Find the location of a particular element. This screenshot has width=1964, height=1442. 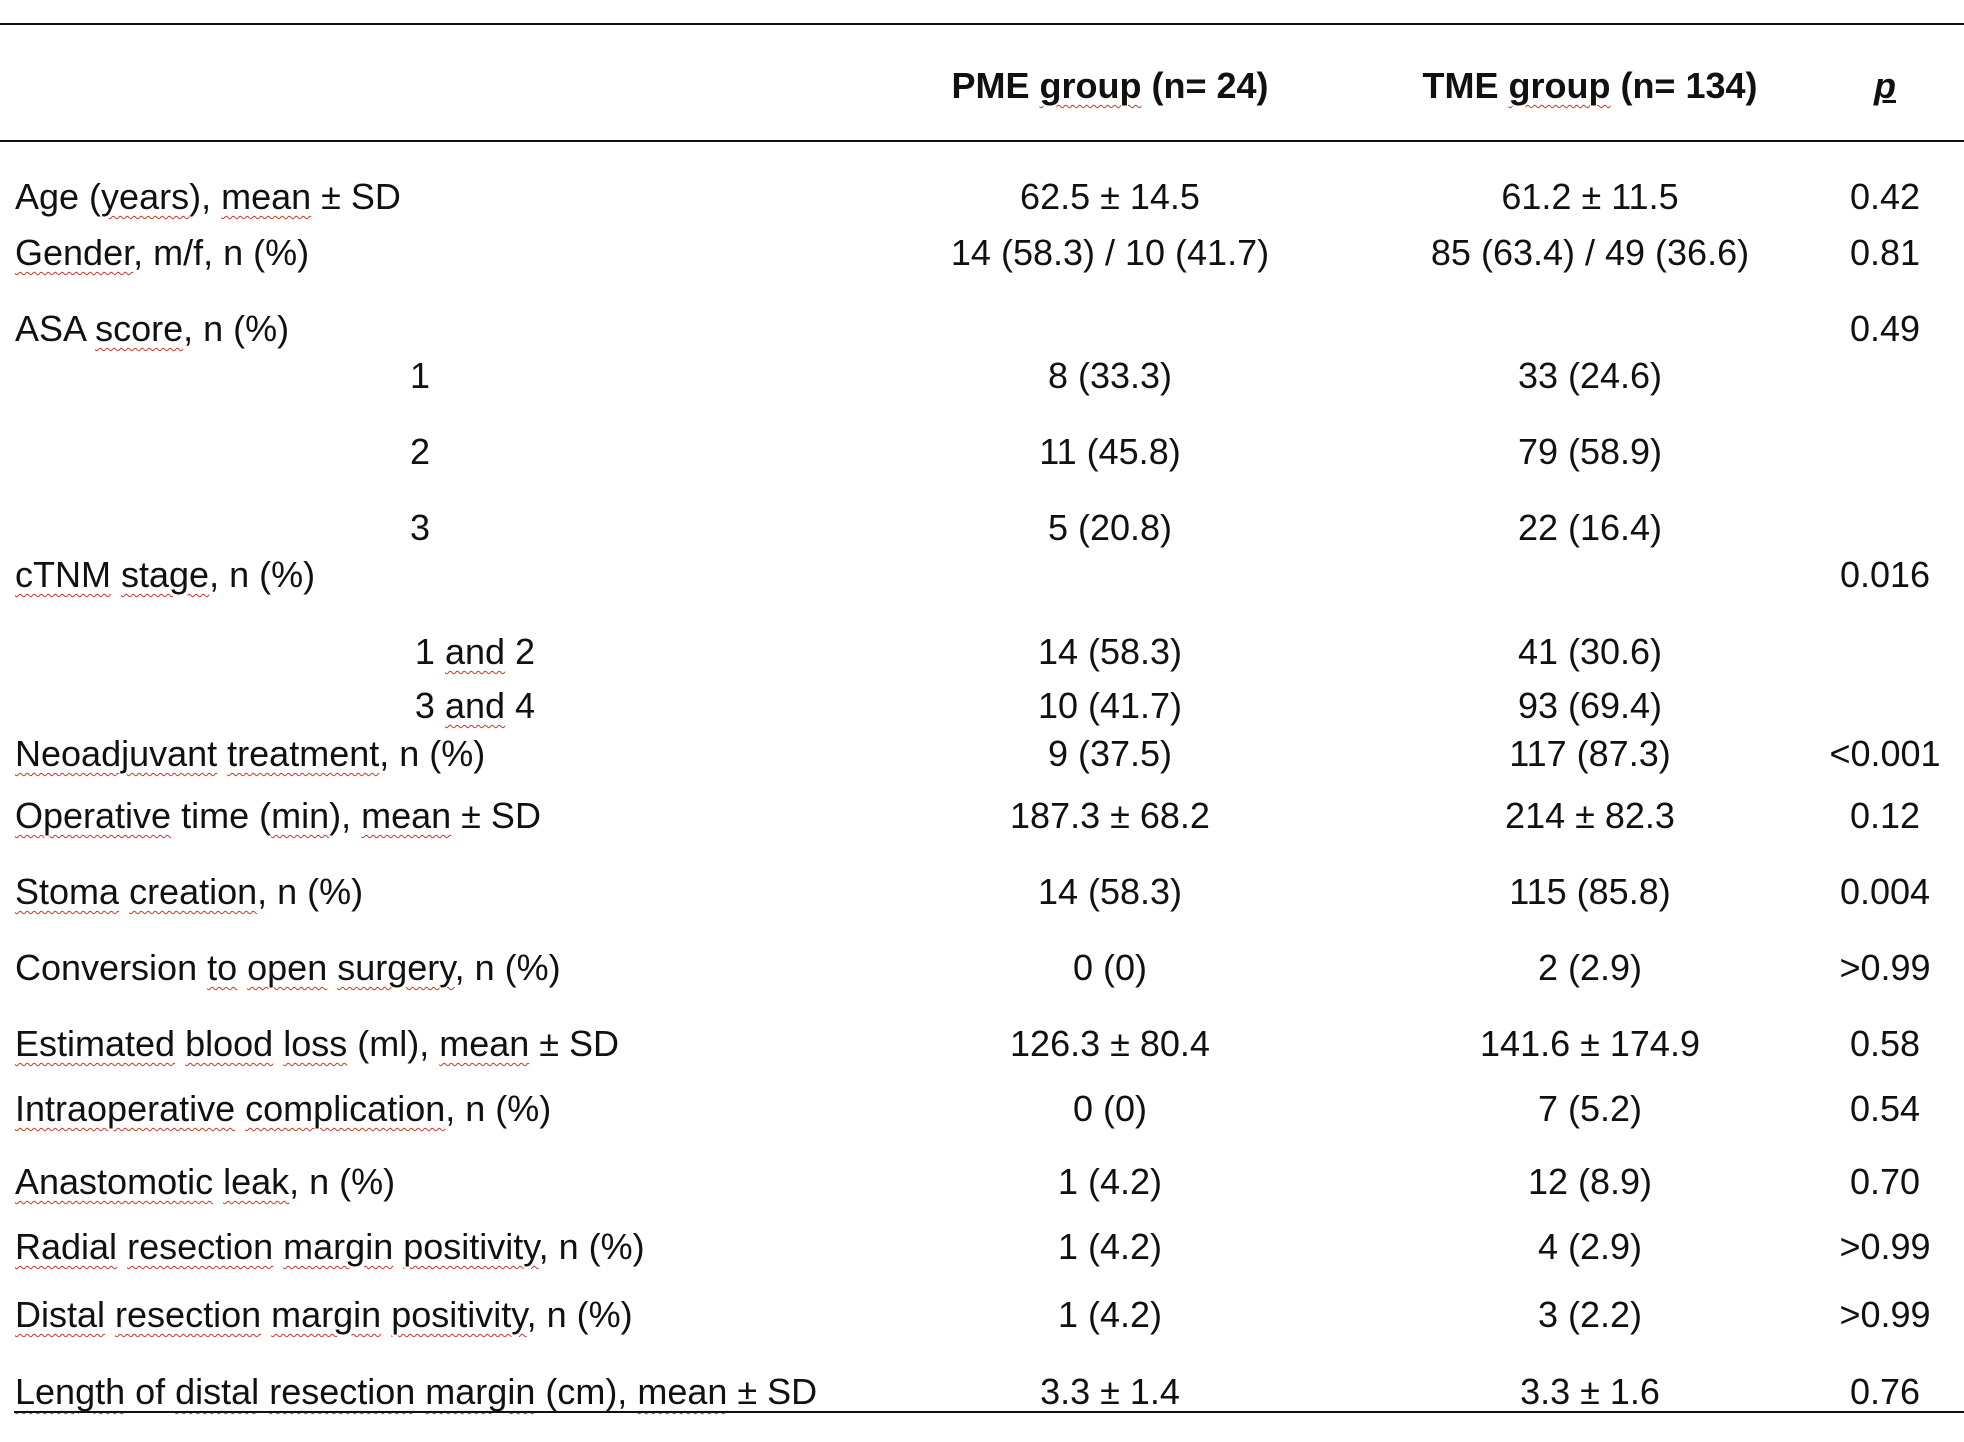

cell-pme-value: 10 (41.7) is located at coordinates (1110, 705).